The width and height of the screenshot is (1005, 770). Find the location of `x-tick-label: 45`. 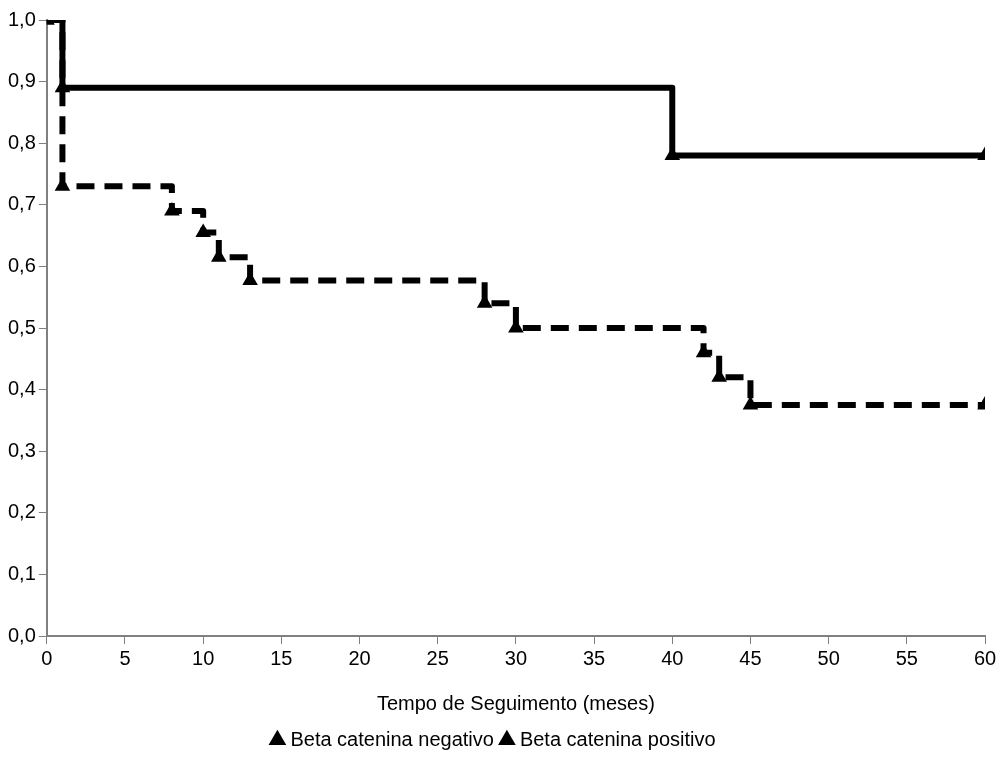

x-tick-label: 45 is located at coordinates (750, 657).